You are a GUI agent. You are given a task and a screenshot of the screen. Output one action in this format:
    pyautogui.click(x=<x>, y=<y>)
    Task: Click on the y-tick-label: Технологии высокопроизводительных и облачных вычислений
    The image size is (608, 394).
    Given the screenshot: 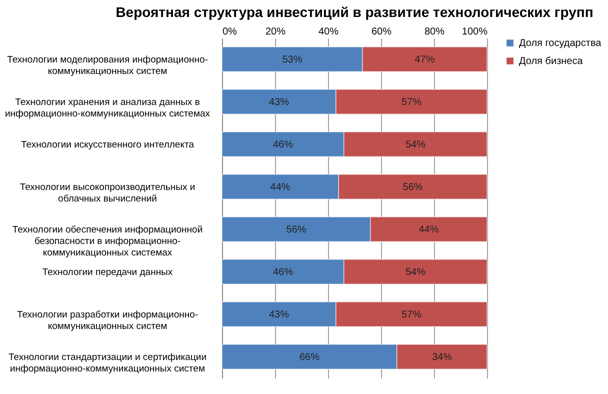 What is the action you would take?
    pyautogui.click(x=108, y=193)
    